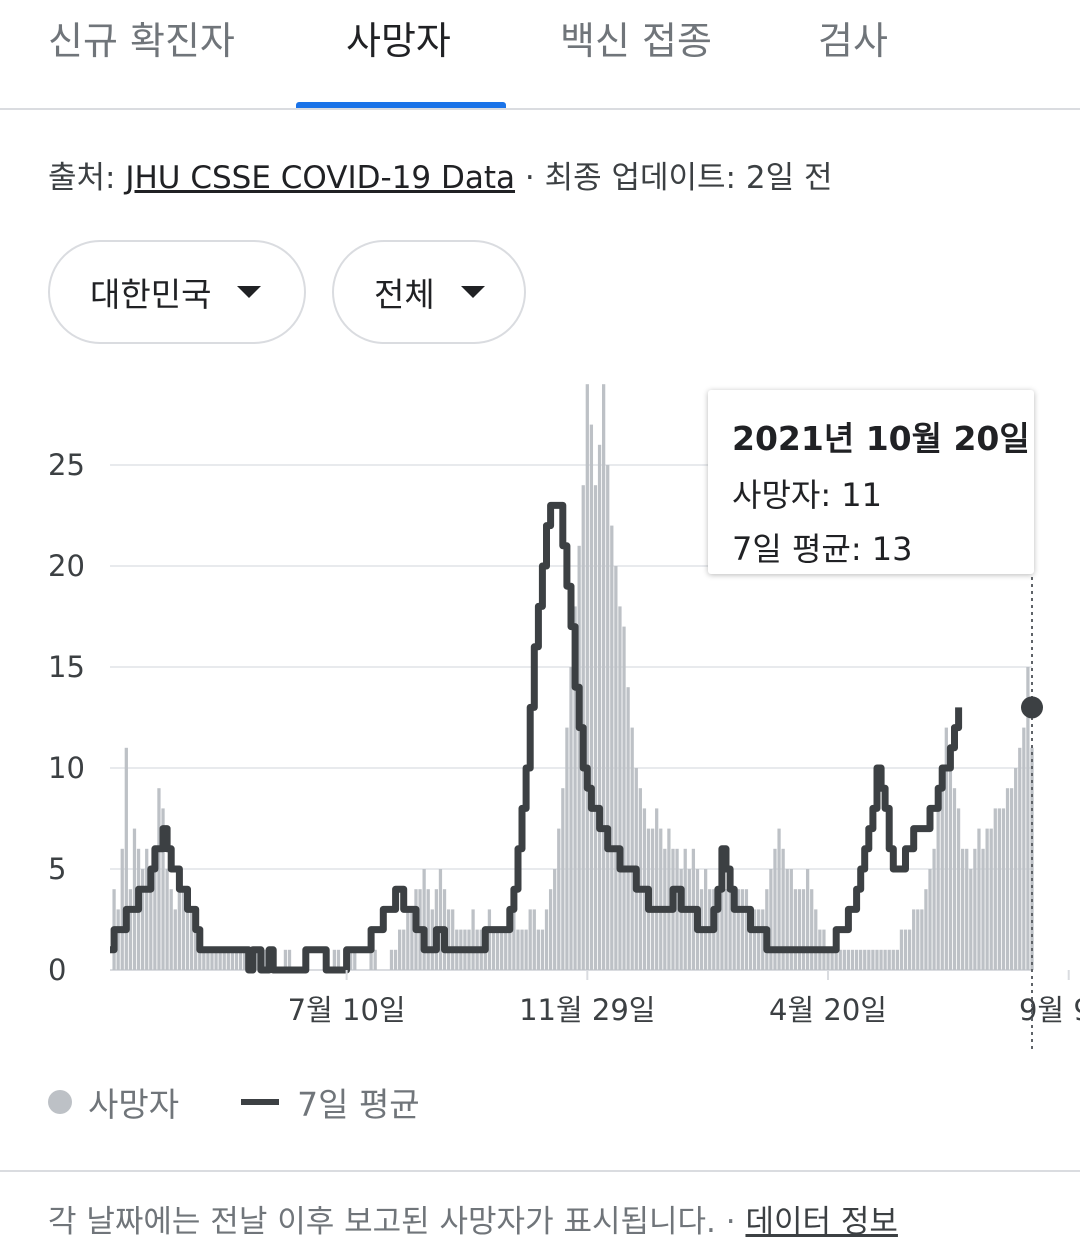  I want to click on dropdown-arrow-icon, so click(249, 292).